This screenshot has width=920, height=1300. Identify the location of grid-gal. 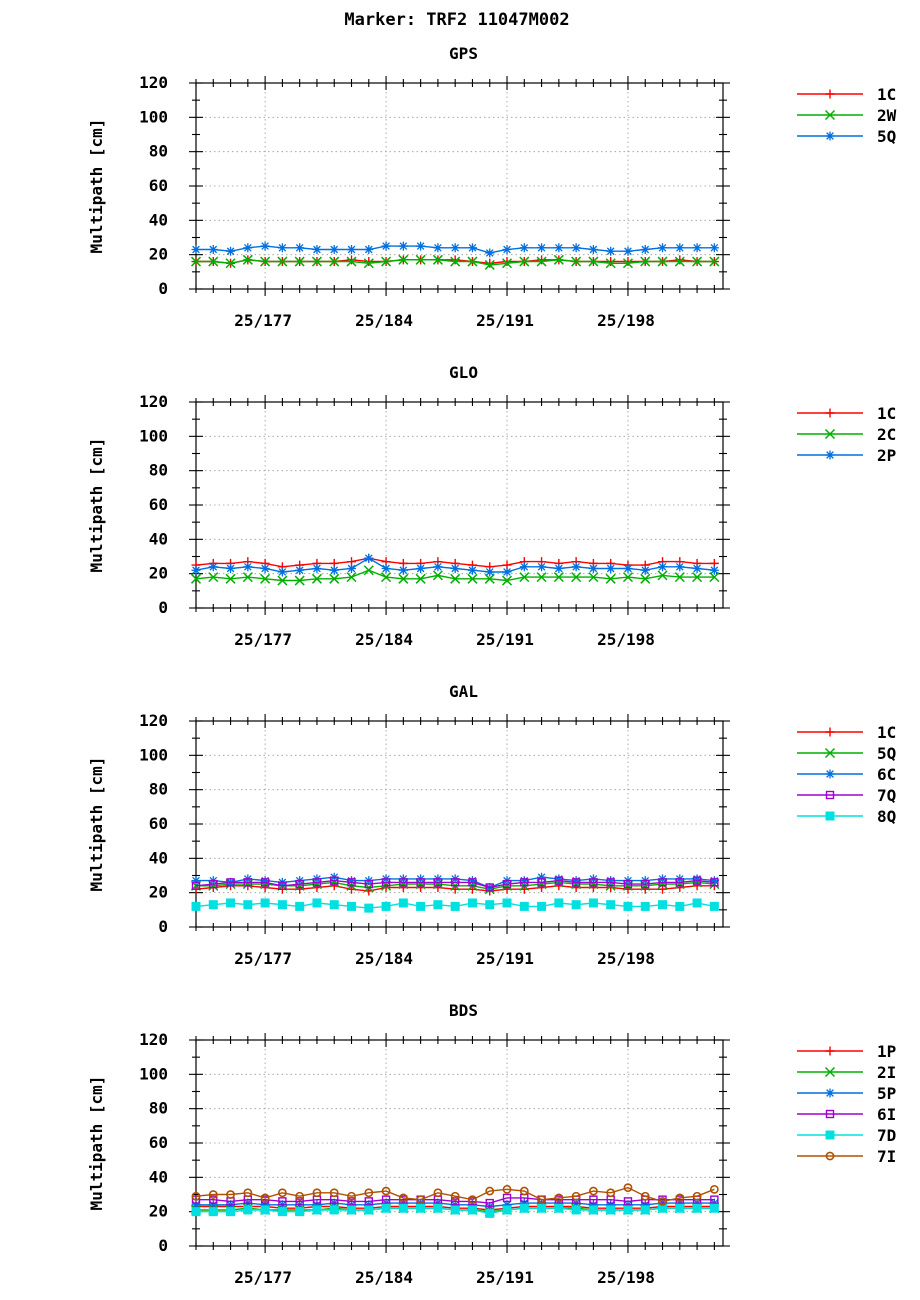
(459, 824).